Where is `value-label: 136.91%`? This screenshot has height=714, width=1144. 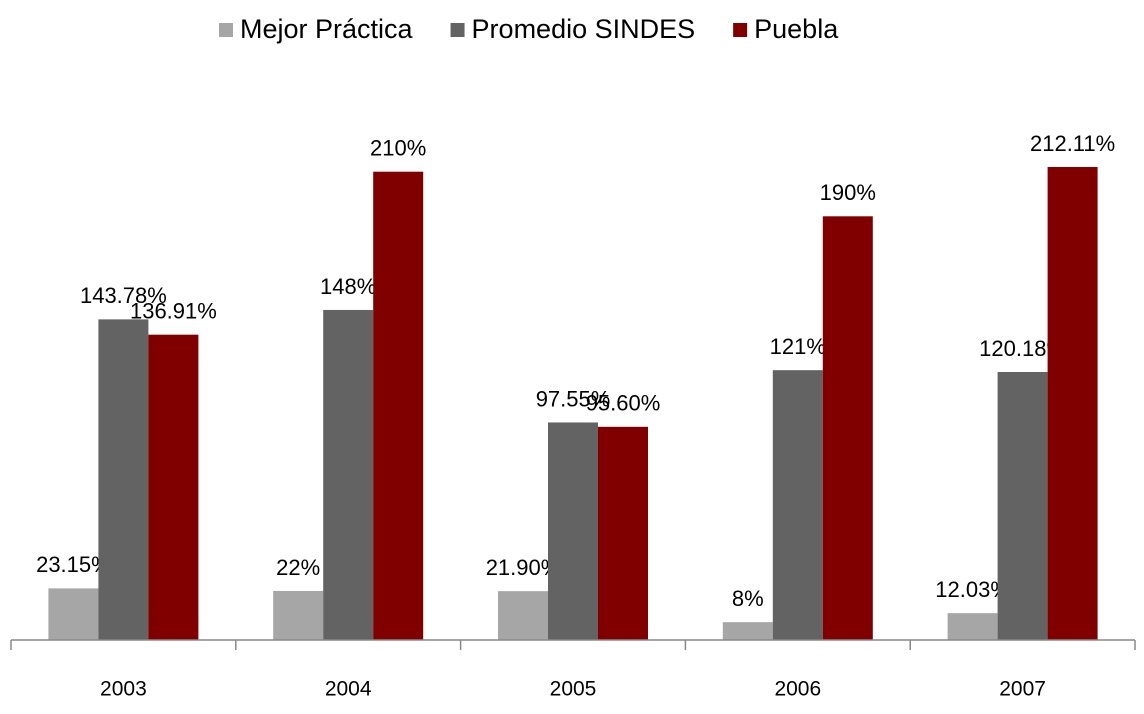
value-label: 136.91% is located at coordinates (173, 311).